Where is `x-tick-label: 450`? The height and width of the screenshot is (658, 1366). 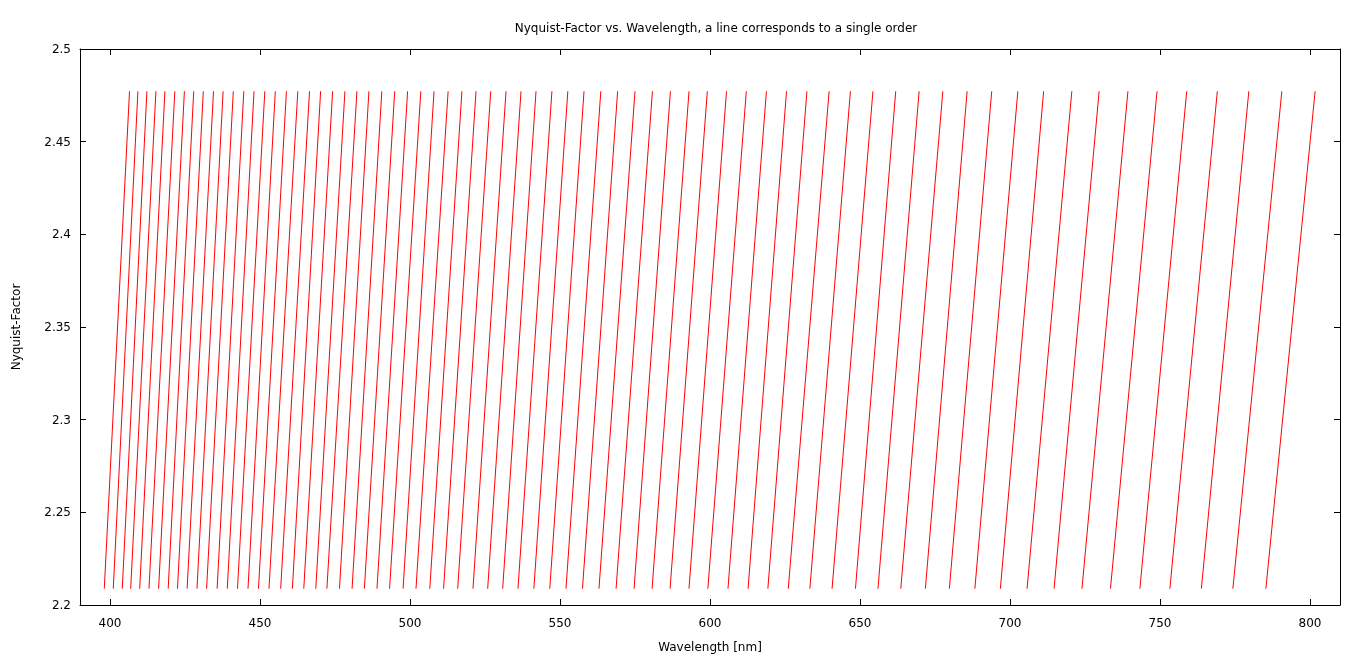 x-tick-label: 450 is located at coordinates (260, 623).